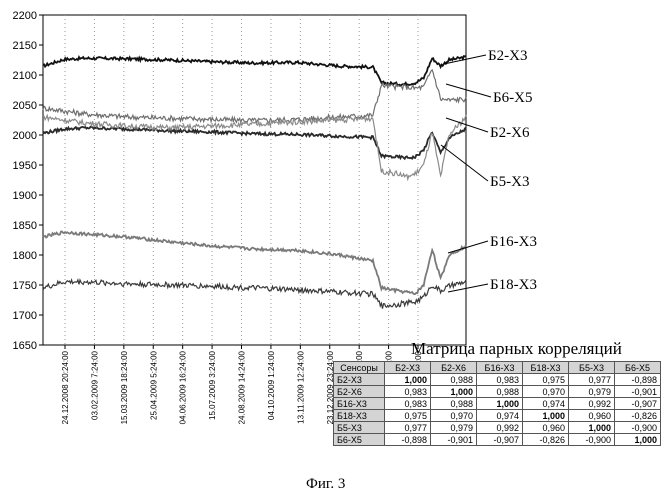 The image size is (661, 500). What do you see at coordinates (25, 76) in the screenshot?
I see `y-tick-label: 2100` at bounding box center [25, 76].